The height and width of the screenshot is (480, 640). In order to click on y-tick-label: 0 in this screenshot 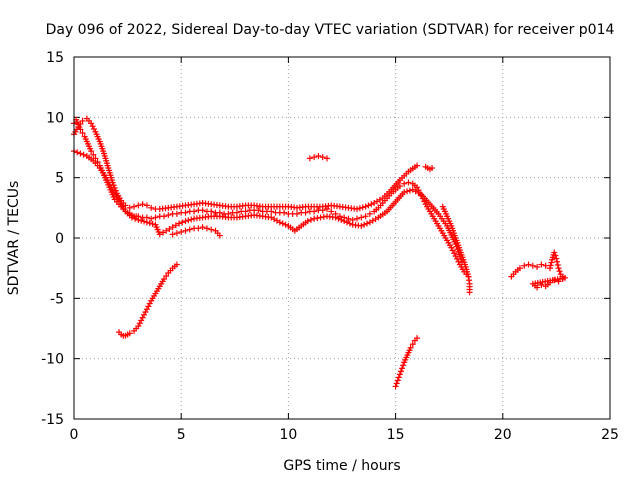, I will do `click(59, 239)`.